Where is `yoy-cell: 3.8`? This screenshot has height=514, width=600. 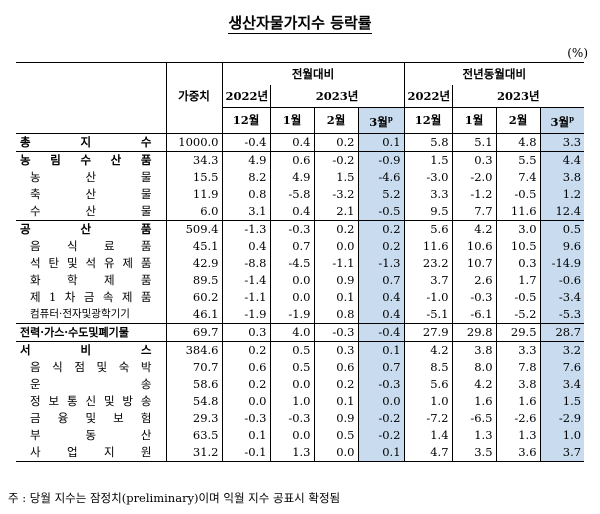
yoy-cell: 3.8 is located at coordinates (474, 349).